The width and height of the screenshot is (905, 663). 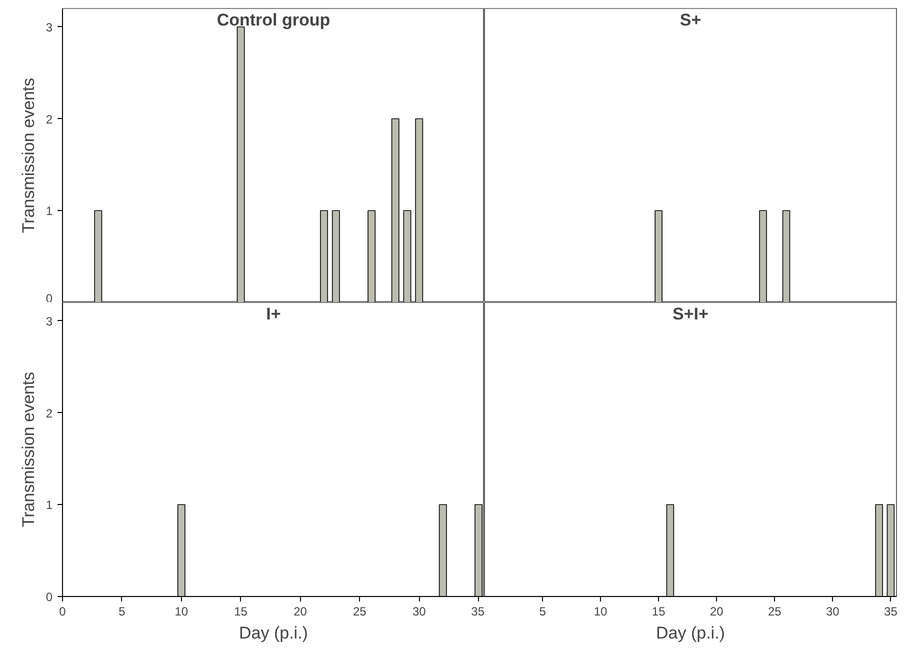 I want to click on chart-title: S+, so click(x=691, y=20).